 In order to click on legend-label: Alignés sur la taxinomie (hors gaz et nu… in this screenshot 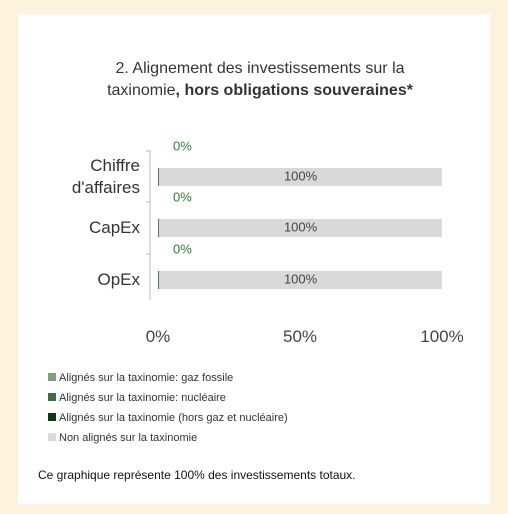, I will do `click(173, 418)`.